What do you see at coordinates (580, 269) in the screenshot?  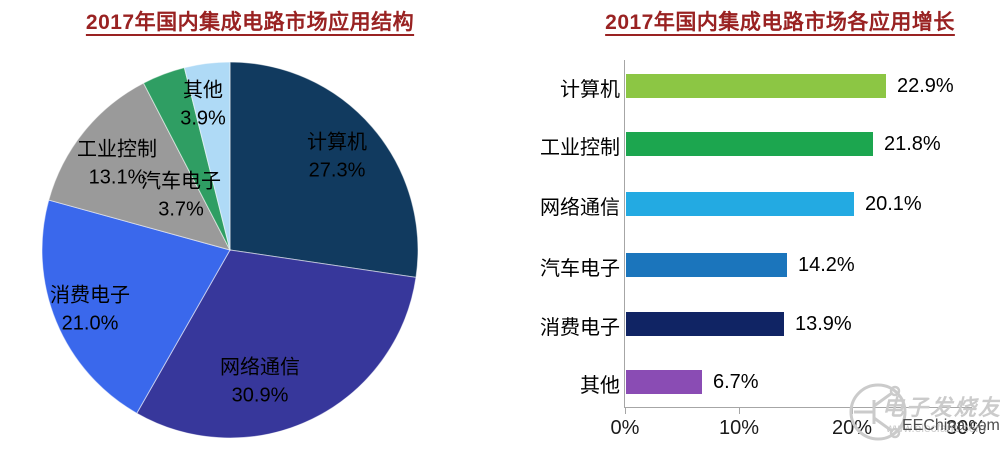 I see `bar-category-label: 汽车电子` at bounding box center [580, 269].